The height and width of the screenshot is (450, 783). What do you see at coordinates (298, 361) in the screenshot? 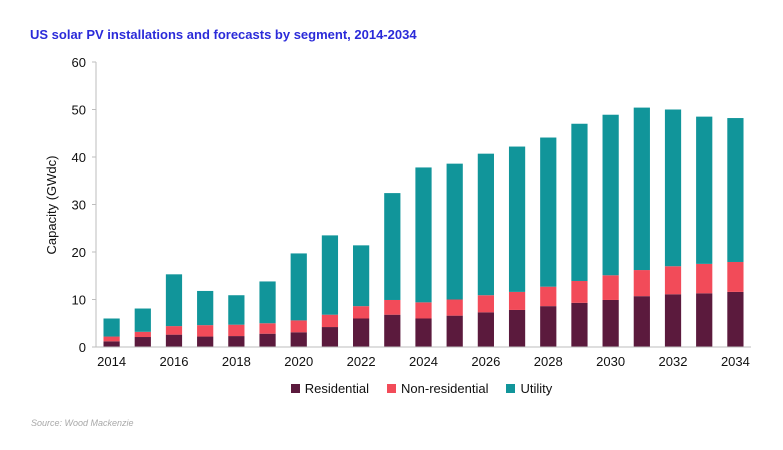
I see `x-tick-label: 2020` at bounding box center [298, 361].